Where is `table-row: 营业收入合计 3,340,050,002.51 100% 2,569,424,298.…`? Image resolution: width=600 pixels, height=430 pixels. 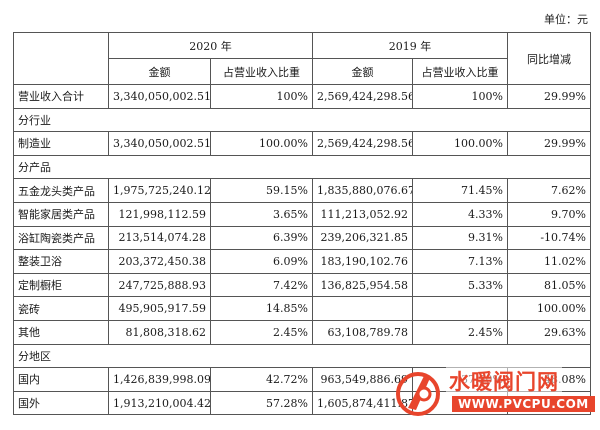
table-row: 营业收入合计 3,340,050,002.51 100% 2,569,424,298.… is located at coordinates (302, 96).